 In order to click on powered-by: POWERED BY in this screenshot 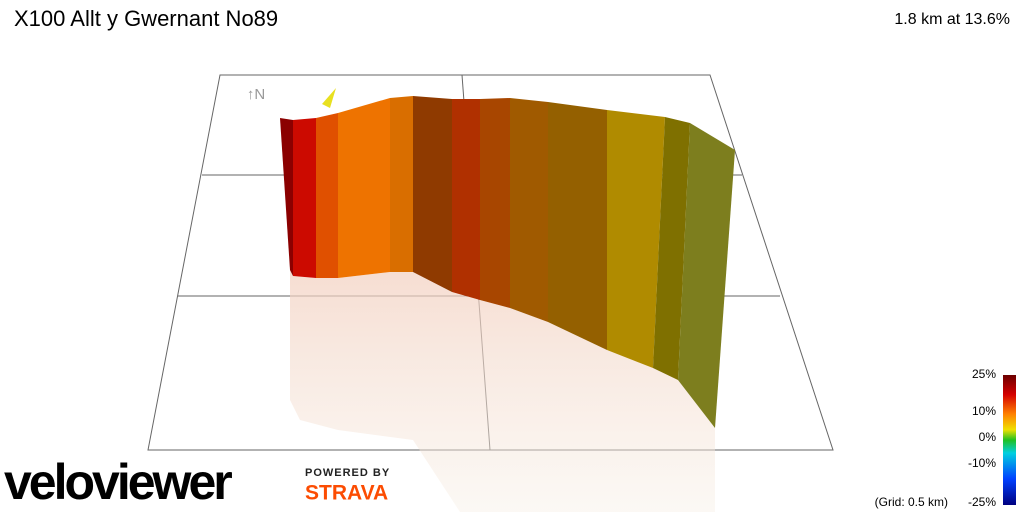, I will do `click(347, 473)`.